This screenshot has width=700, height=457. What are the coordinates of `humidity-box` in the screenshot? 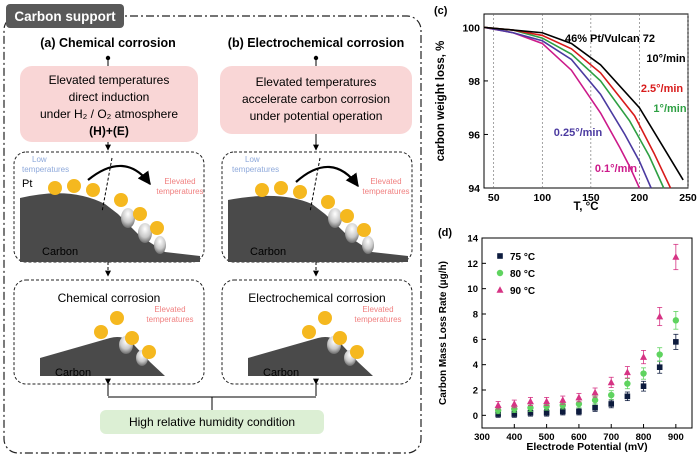 It's located at (212, 422).